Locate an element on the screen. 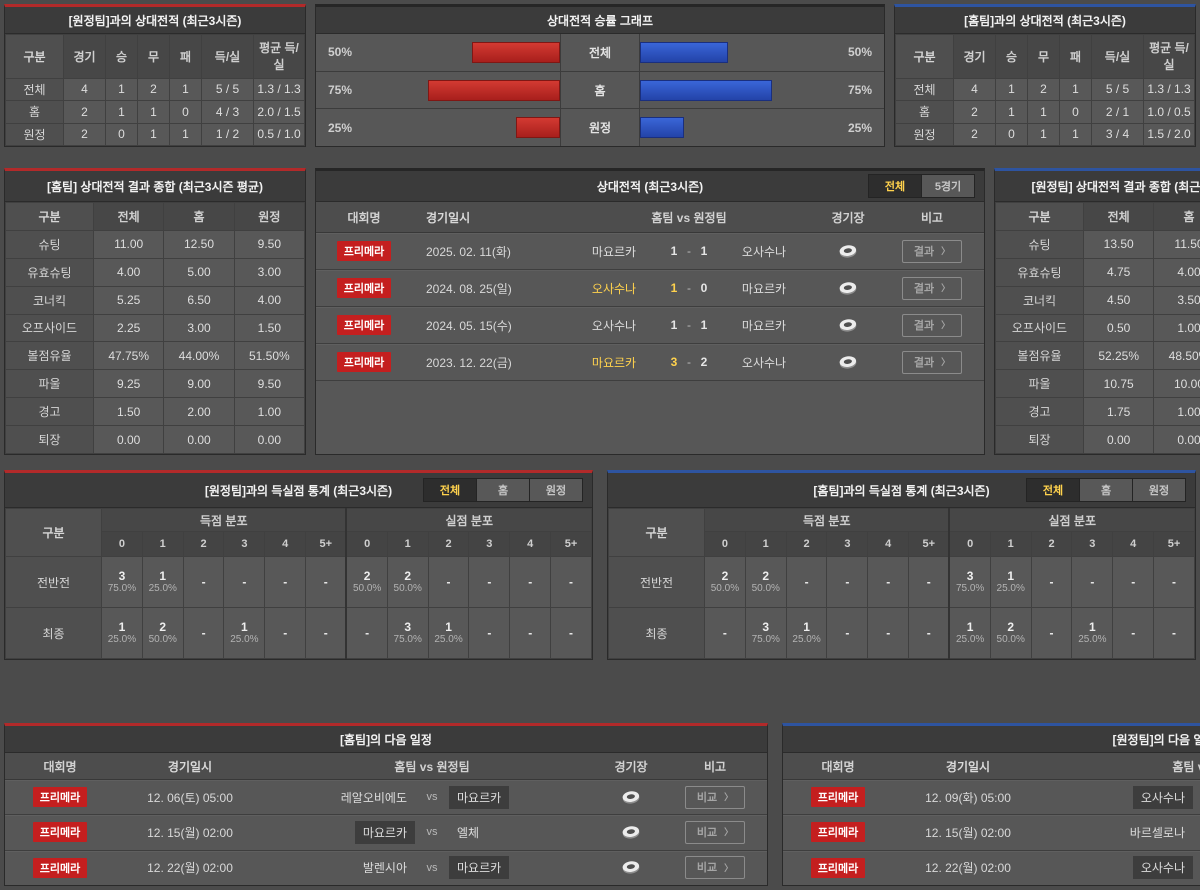 The width and height of the screenshot is (1200, 890). match-row: 프리메라 2025. 02. 11(화) 마요르카 1 - 1 오사수나 결과 〉 is located at coordinates (650, 251).